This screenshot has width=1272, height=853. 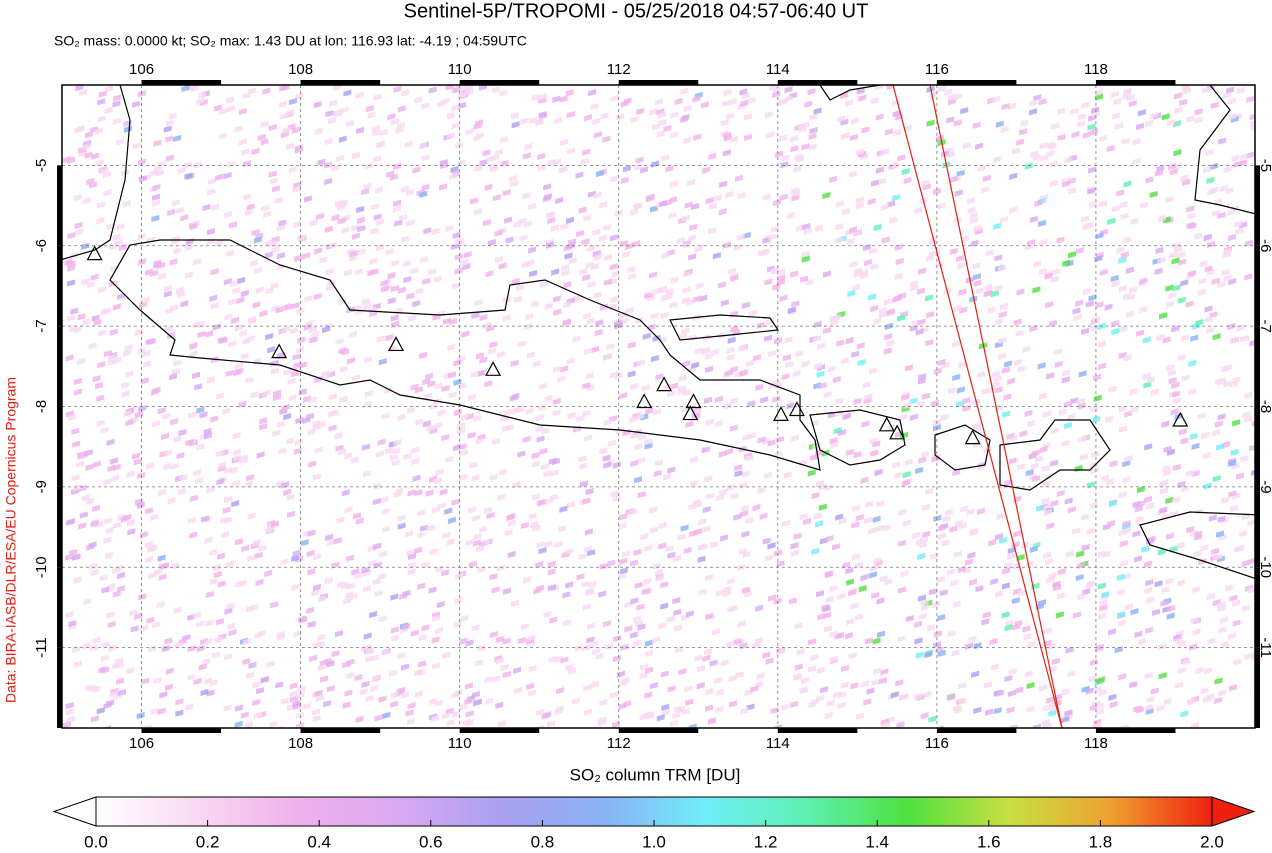 What do you see at coordinates (1212, 841) in the screenshot?
I see `colorbar-tick-label: 2.0` at bounding box center [1212, 841].